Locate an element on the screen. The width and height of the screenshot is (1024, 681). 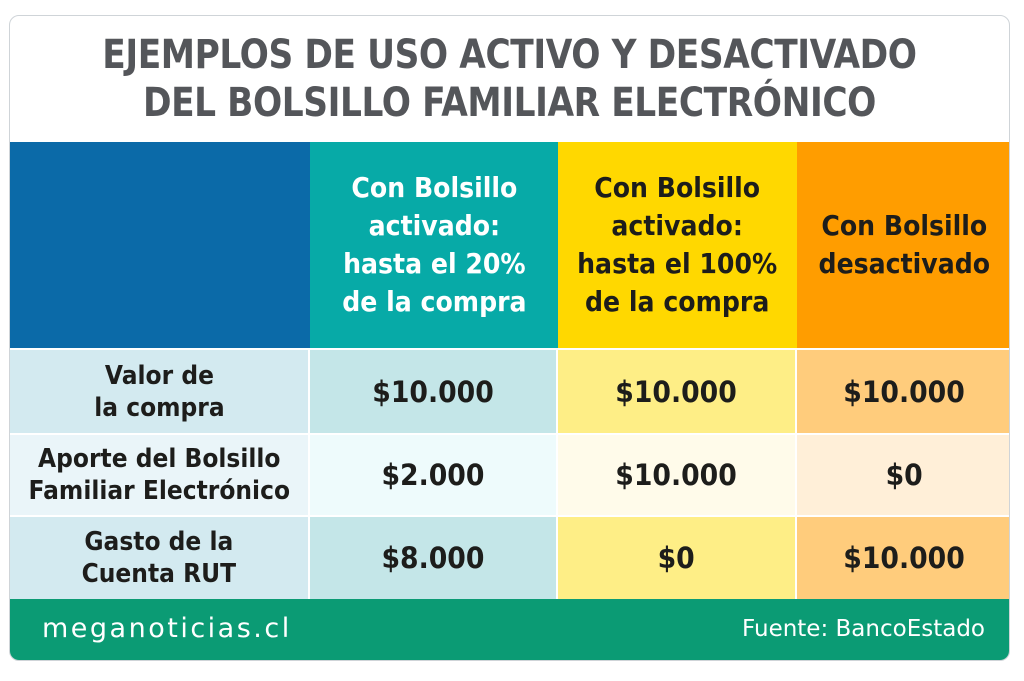
row-label: Gasto de la Cuenta RUT is located at coordinates (160, 557).